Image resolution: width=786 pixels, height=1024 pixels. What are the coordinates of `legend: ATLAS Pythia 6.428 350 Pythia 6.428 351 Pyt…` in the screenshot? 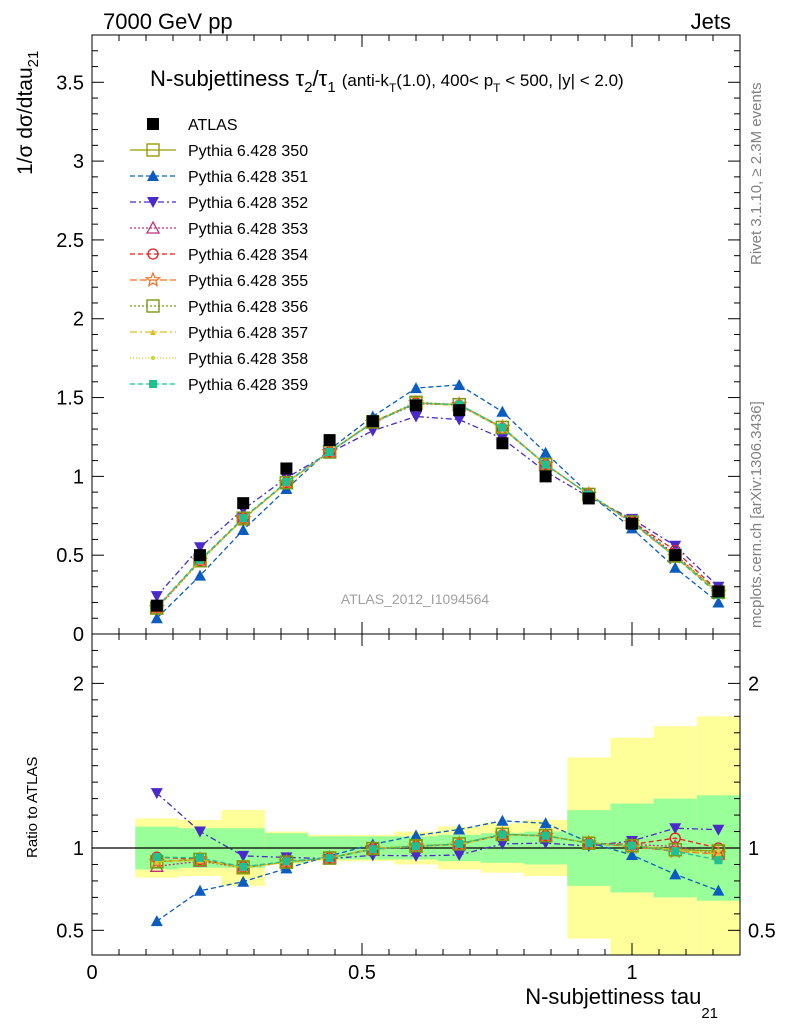 It's located at (219, 255).